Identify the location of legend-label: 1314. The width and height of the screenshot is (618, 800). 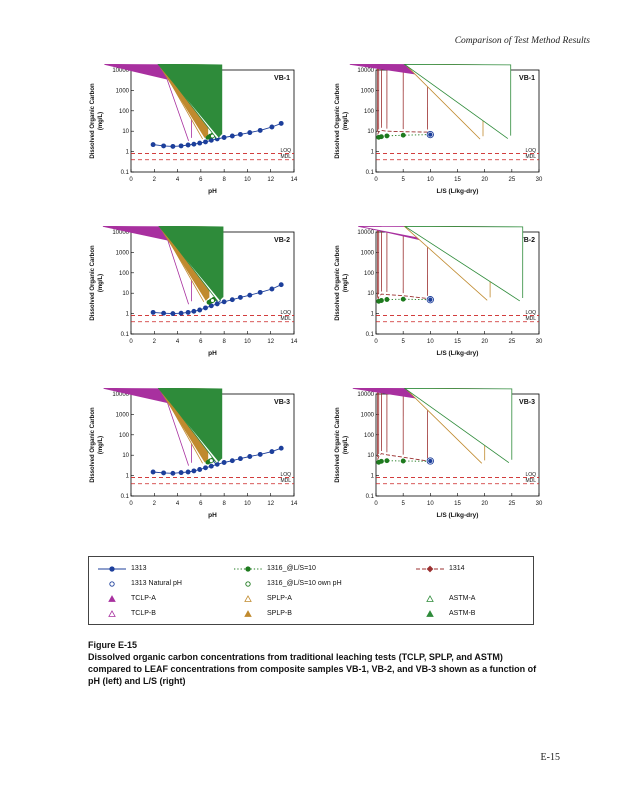
(457, 568).